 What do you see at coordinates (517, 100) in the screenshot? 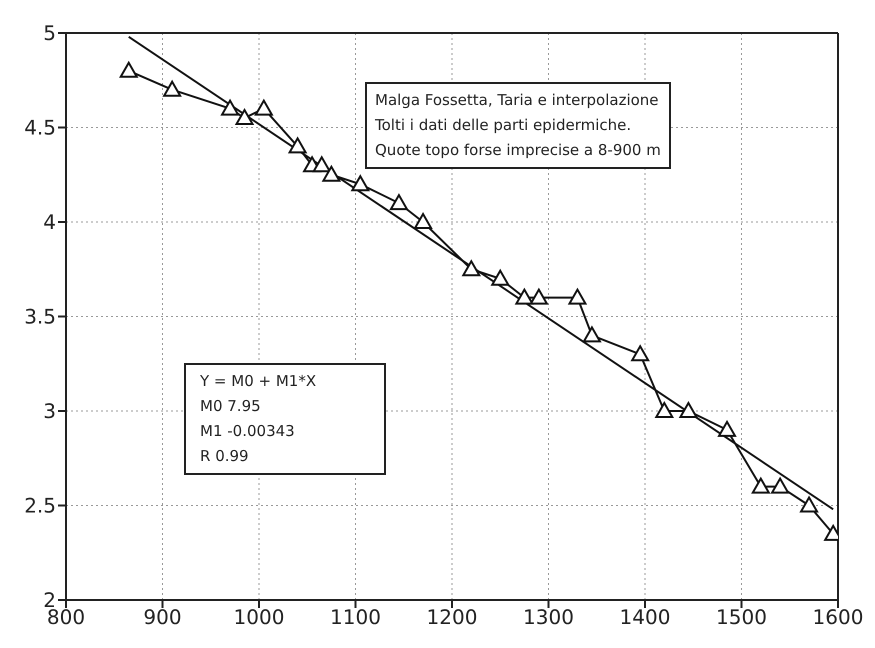
I see `annotation: Malga Fossetta, Taria e interpolazione` at bounding box center [517, 100].